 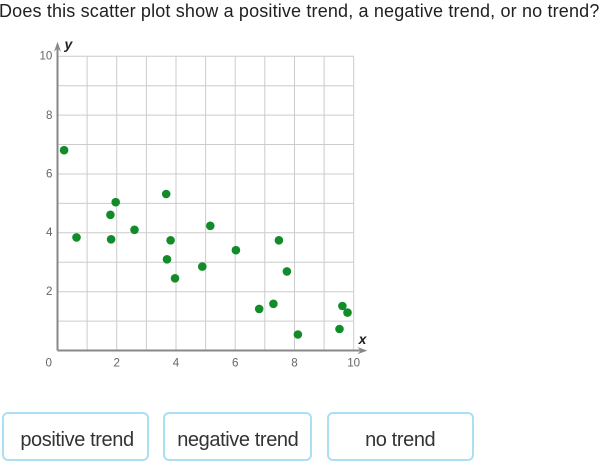 I want to click on svg-text: y, so click(x=69, y=44).